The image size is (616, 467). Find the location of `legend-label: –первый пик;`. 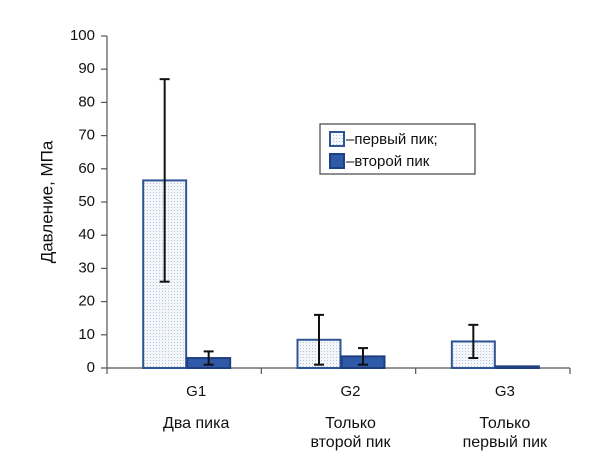

legend-label: –первый пик; is located at coordinates (392, 139).